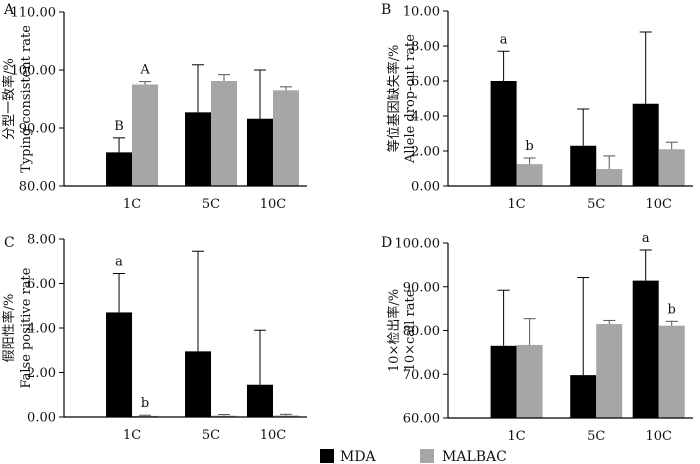  Describe the element at coordinates (413, 456) in the screenshot. I see `legend: MDA MALBAC` at that location.